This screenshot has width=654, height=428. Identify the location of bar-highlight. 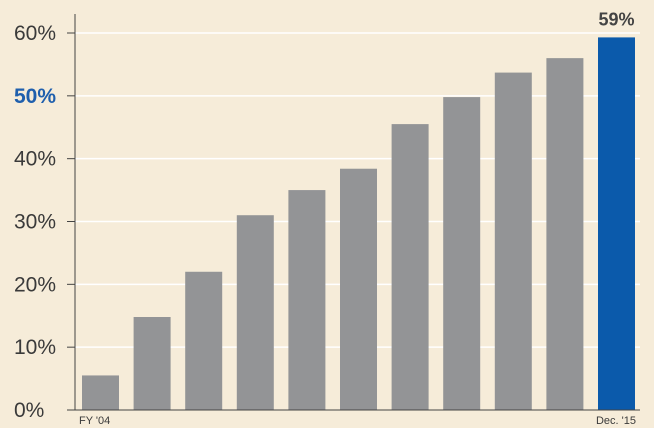
(616, 223).